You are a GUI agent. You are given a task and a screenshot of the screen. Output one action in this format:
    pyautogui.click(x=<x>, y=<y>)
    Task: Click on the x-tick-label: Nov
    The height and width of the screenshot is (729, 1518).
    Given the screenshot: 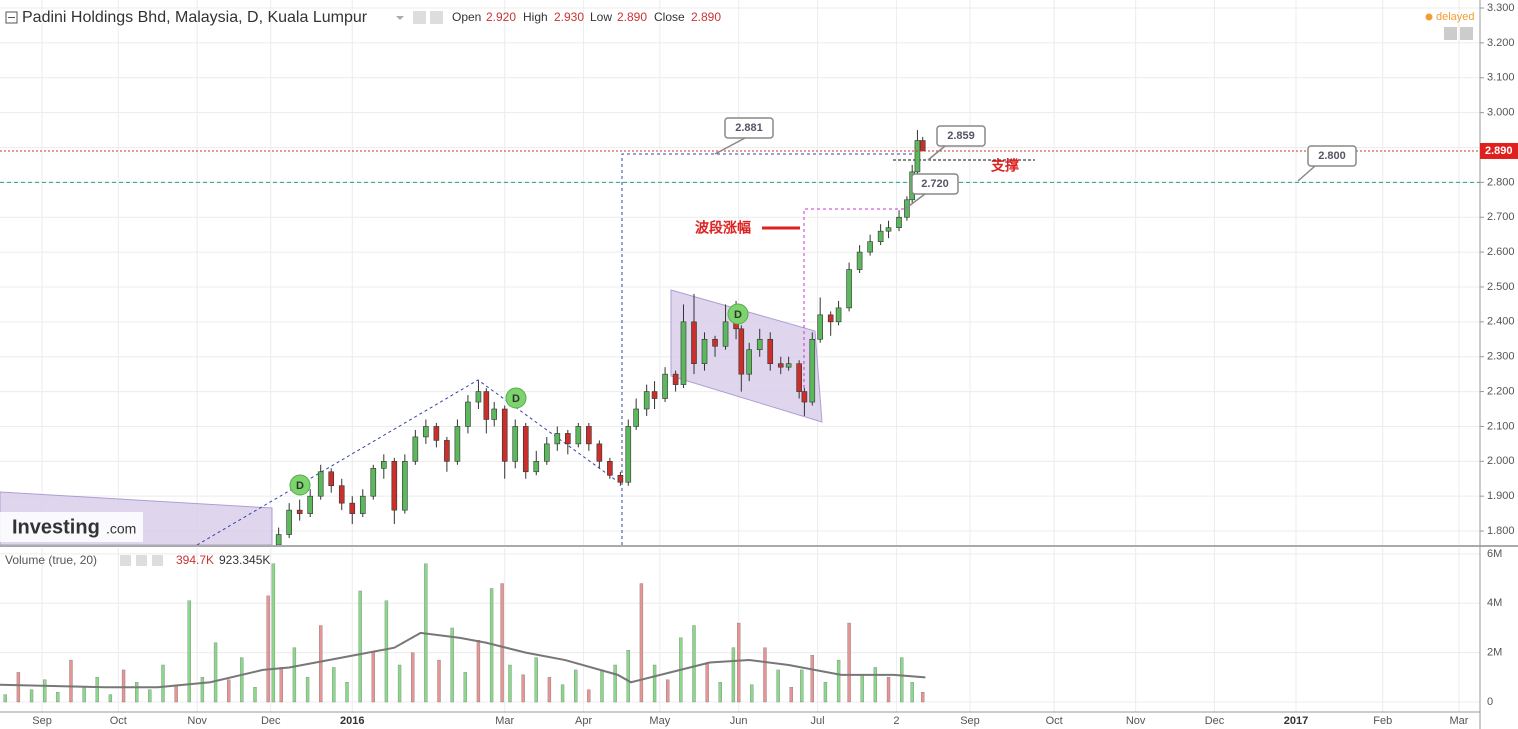 What is the action you would take?
    pyautogui.click(x=1136, y=721)
    